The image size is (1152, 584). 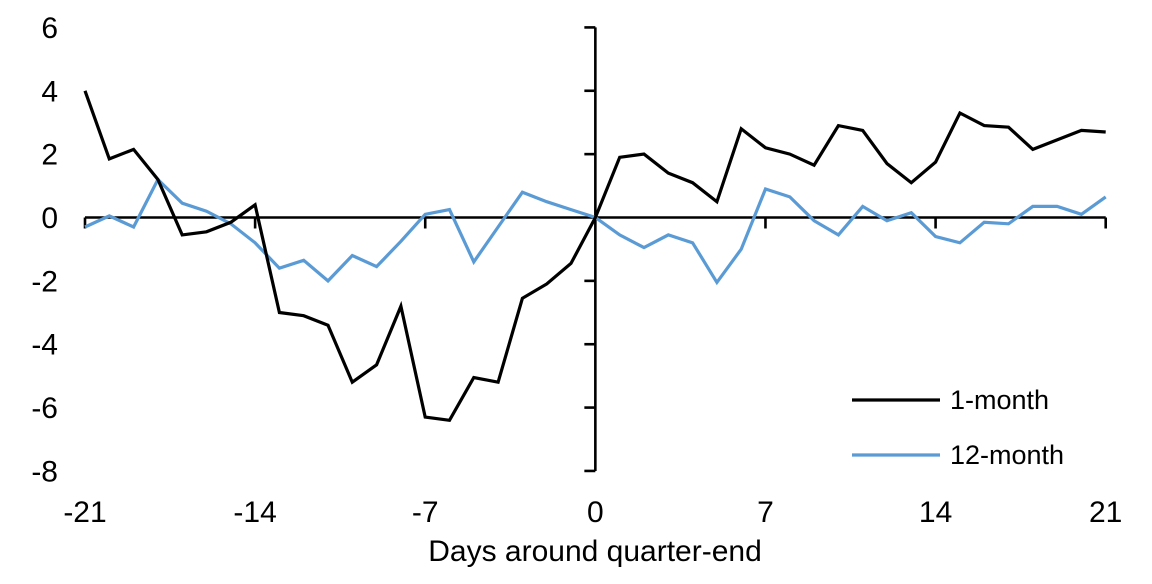 I want to click on x-tick-label: 0, so click(x=595, y=512).